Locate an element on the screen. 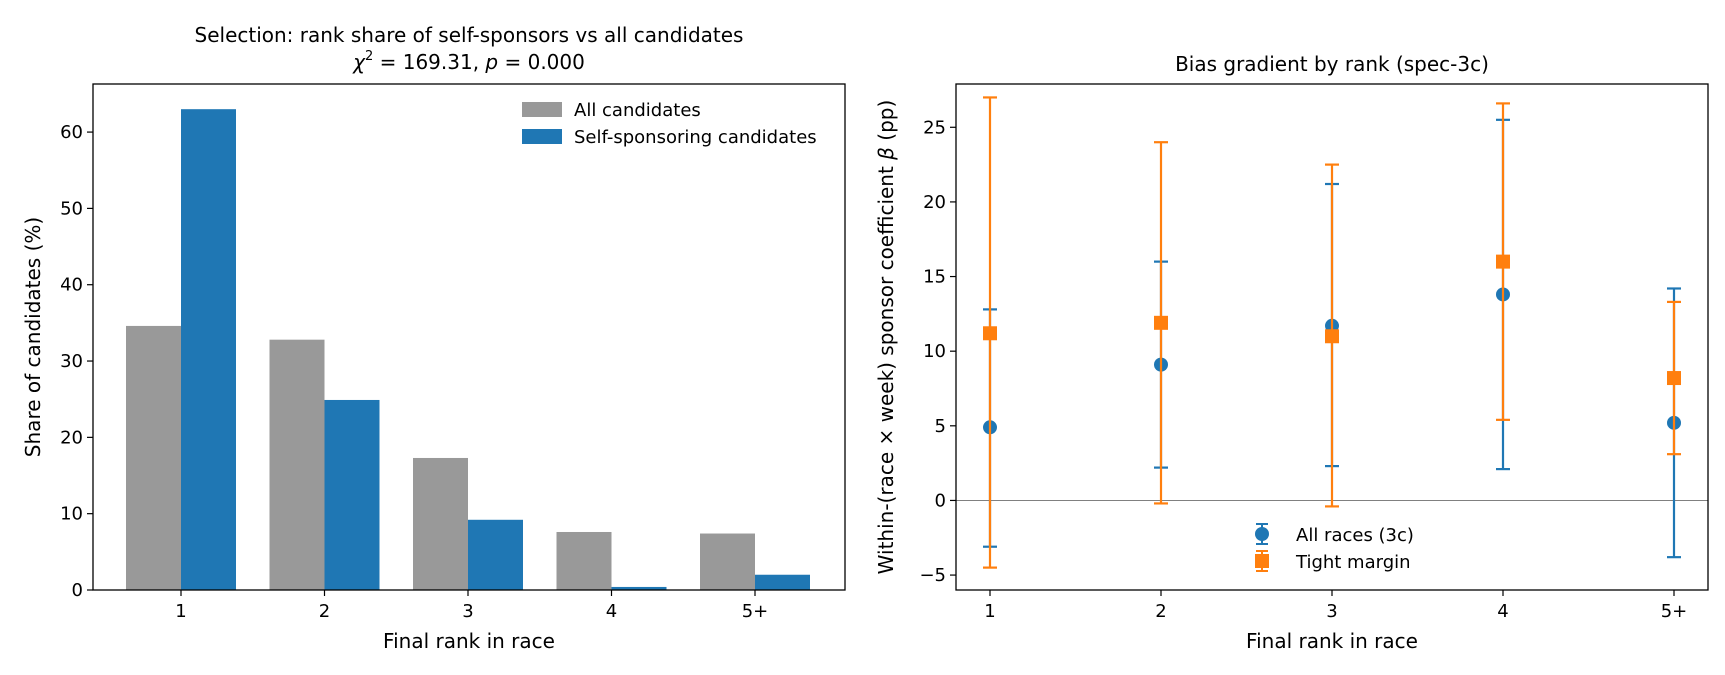 Image resolution: width=1725 pixels, height=675 pixels. y-tick-label: 15 is located at coordinates (934, 277).